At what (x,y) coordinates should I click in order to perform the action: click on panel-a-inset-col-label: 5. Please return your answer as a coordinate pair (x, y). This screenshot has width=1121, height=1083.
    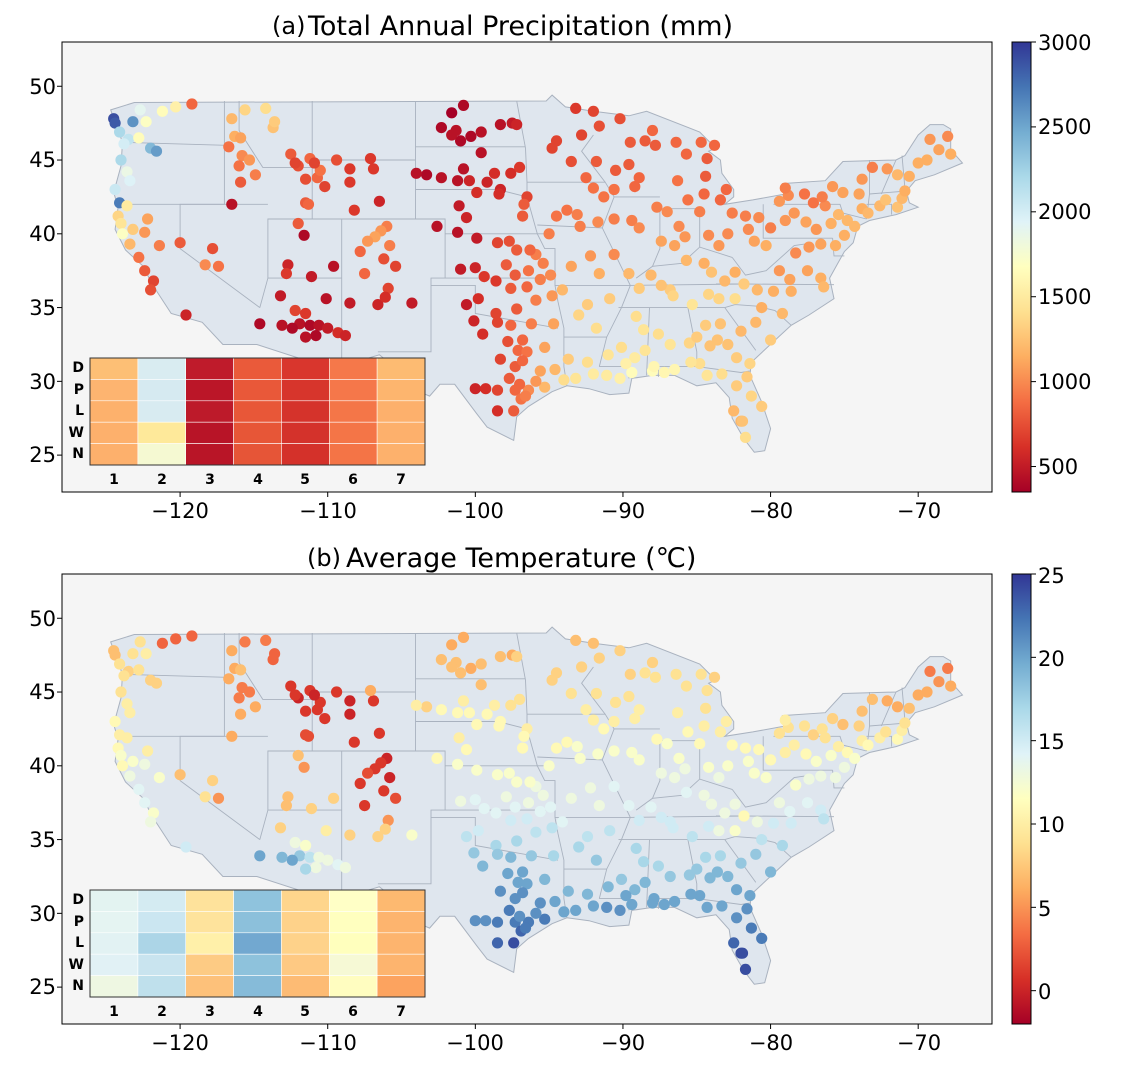
    Looking at the image, I should click on (305, 480).